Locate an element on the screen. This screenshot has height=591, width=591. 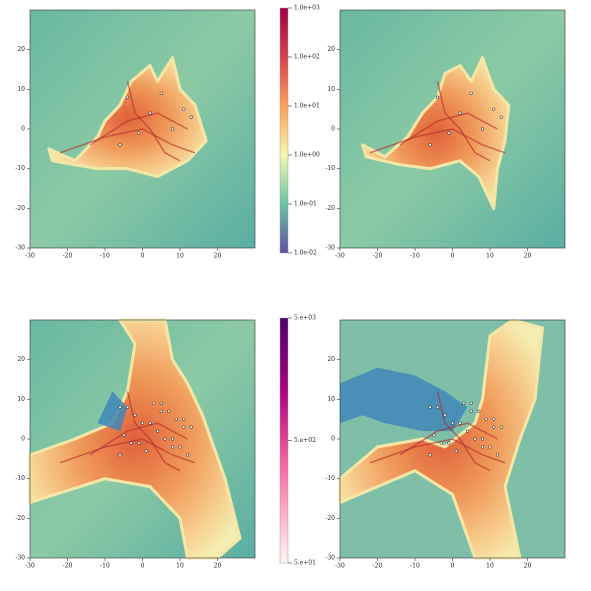
colorbar-tick-label: 1.0e-02 is located at coordinates (305, 253).